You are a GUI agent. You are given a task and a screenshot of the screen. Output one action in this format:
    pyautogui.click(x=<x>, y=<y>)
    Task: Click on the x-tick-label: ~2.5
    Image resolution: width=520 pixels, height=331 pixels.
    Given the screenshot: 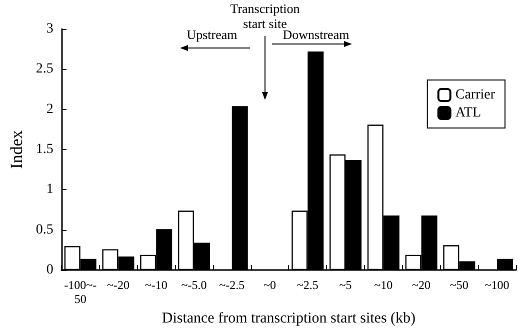 What is the action you would take?
    pyautogui.click(x=307, y=285)
    